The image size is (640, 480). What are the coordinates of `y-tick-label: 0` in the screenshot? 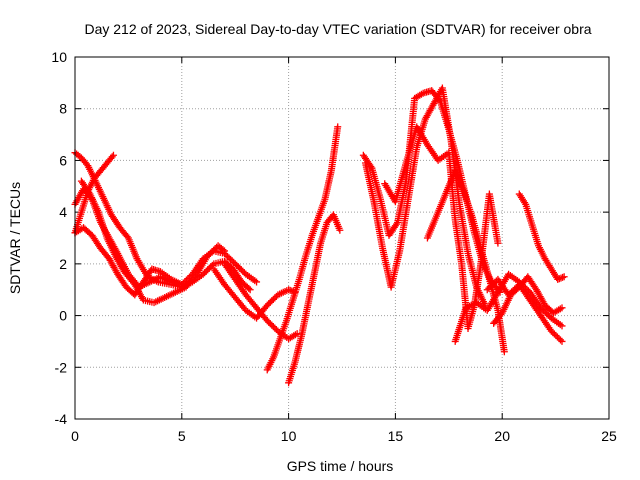 It's located at (63, 316).